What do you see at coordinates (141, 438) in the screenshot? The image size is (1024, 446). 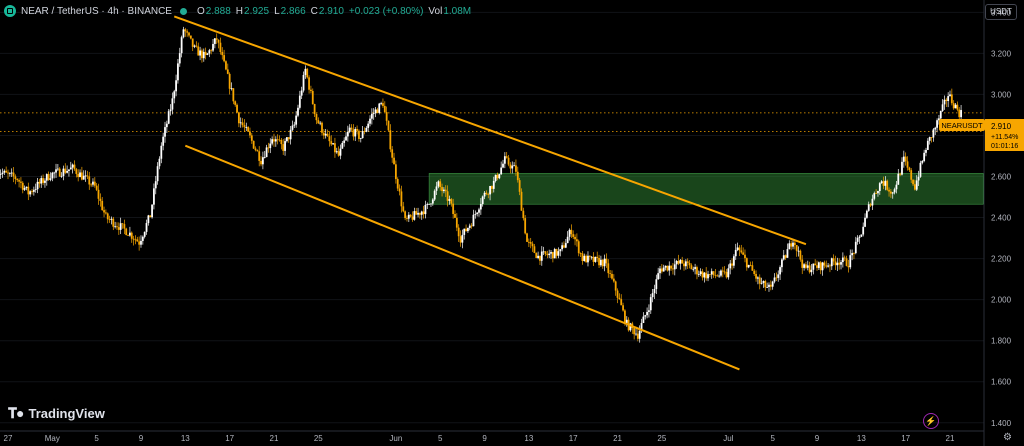 I see `x-tick-label: 9` at bounding box center [141, 438].